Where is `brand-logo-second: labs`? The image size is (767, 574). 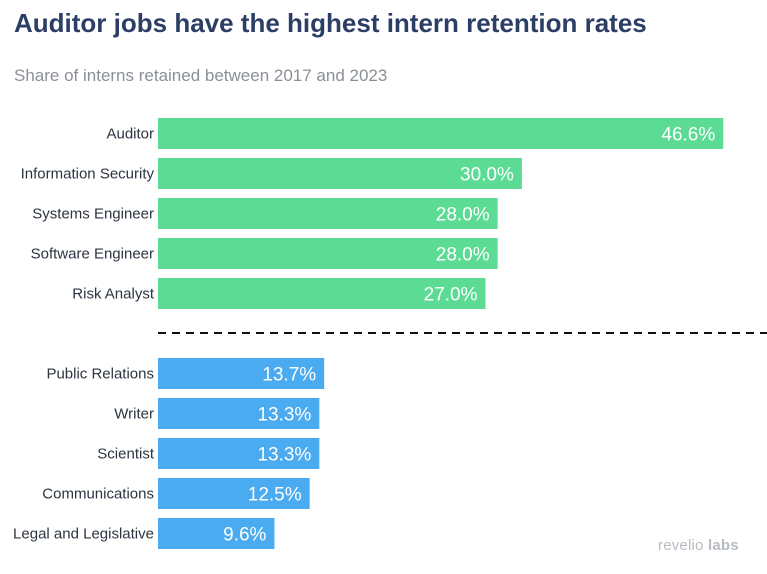 brand-logo-second: labs is located at coordinates (723, 545).